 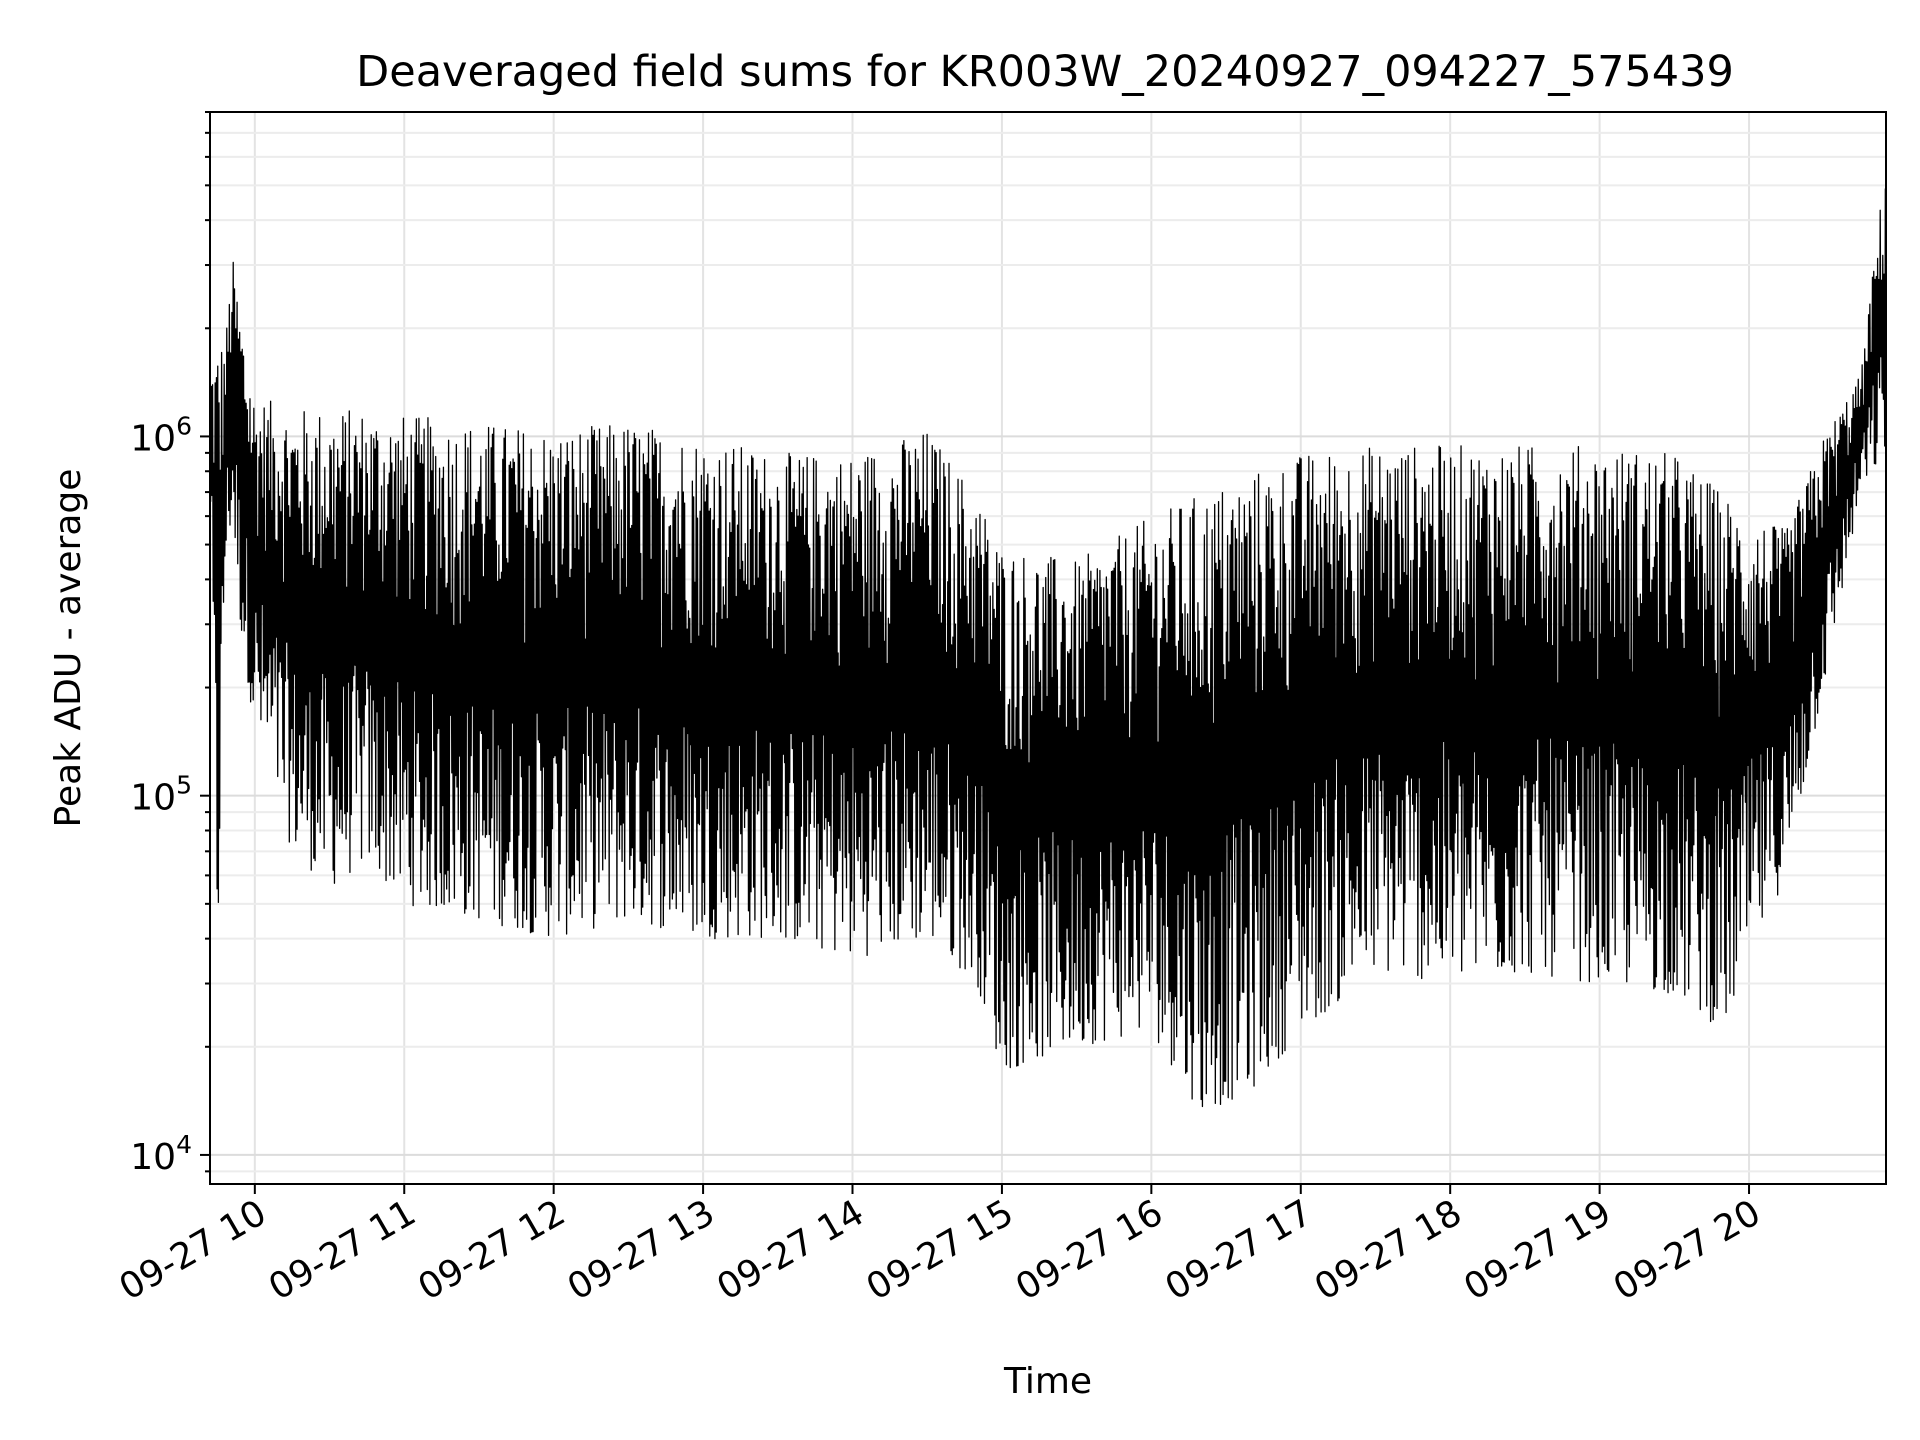 What do you see at coordinates (170, 644) in the screenshot?
I see `y-axis: 10⁴ 10⁵ 10⁶` at bounding box center [170, 644].